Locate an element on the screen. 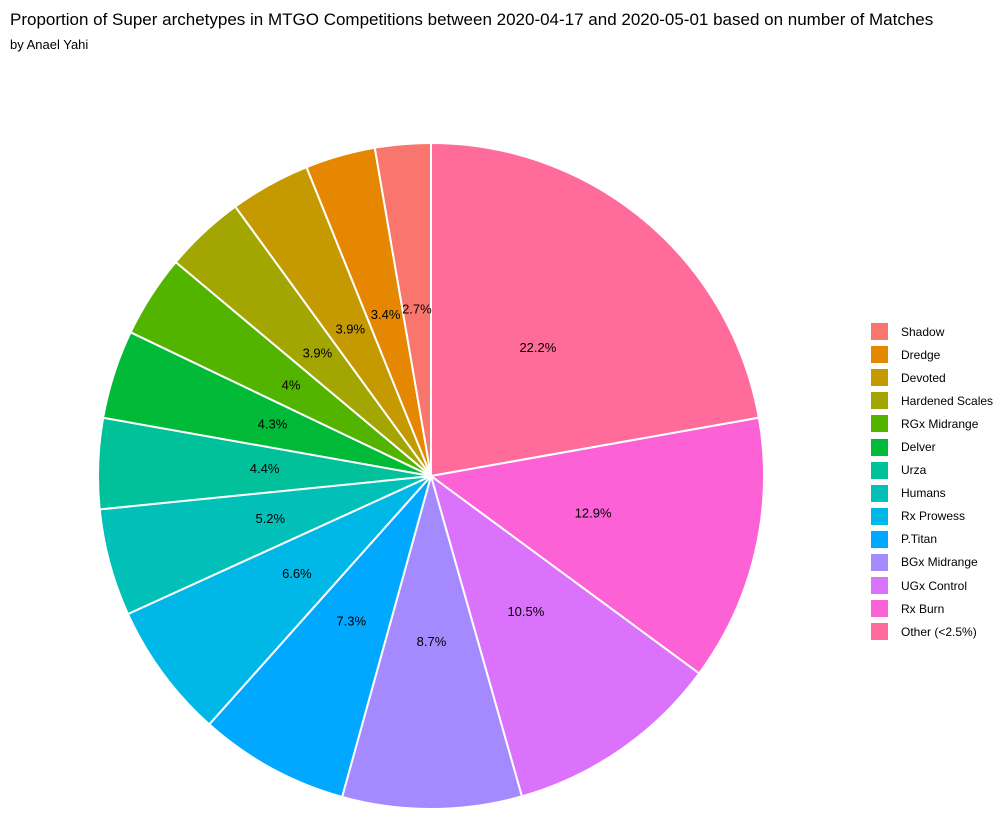 This screenshot has height=822, width=1003. legend-item-p-titan: P.Titan is located at coordinates (932, 539).